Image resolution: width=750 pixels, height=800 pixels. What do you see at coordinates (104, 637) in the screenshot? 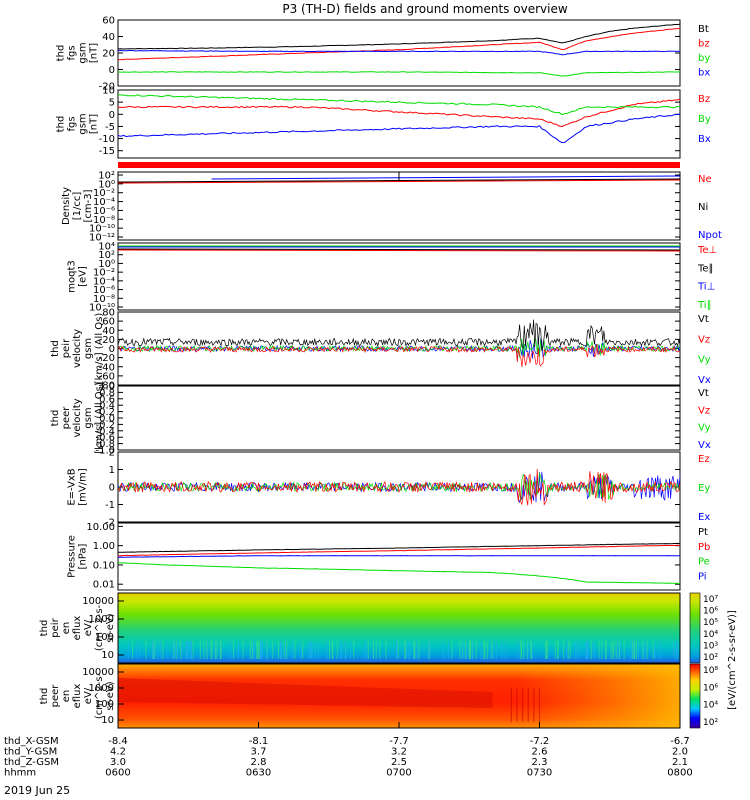
I see `y-tick-label: 100` at bounding box center [104, 637].